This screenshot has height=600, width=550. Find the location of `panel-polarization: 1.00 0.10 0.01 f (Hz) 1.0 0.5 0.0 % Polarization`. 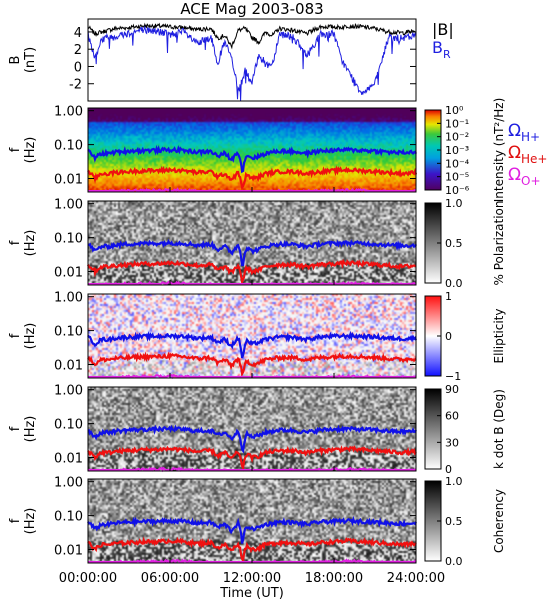

panel-polarization: 1.00 0.10 0.01 f (Hz) 1.0 0.5 0.0 % Polarization is located at coordinates (257, 243).